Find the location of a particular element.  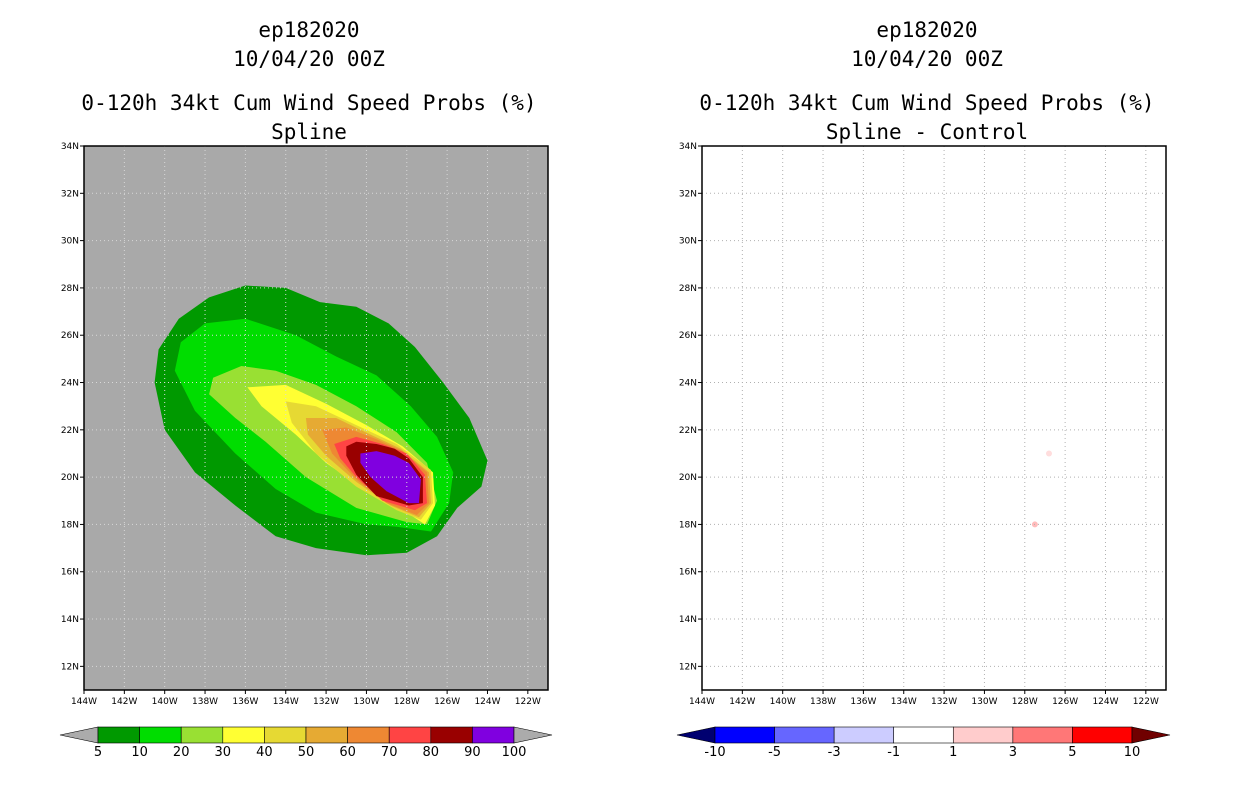

colorbar-label: 40 is located at coordinates (264, 752).